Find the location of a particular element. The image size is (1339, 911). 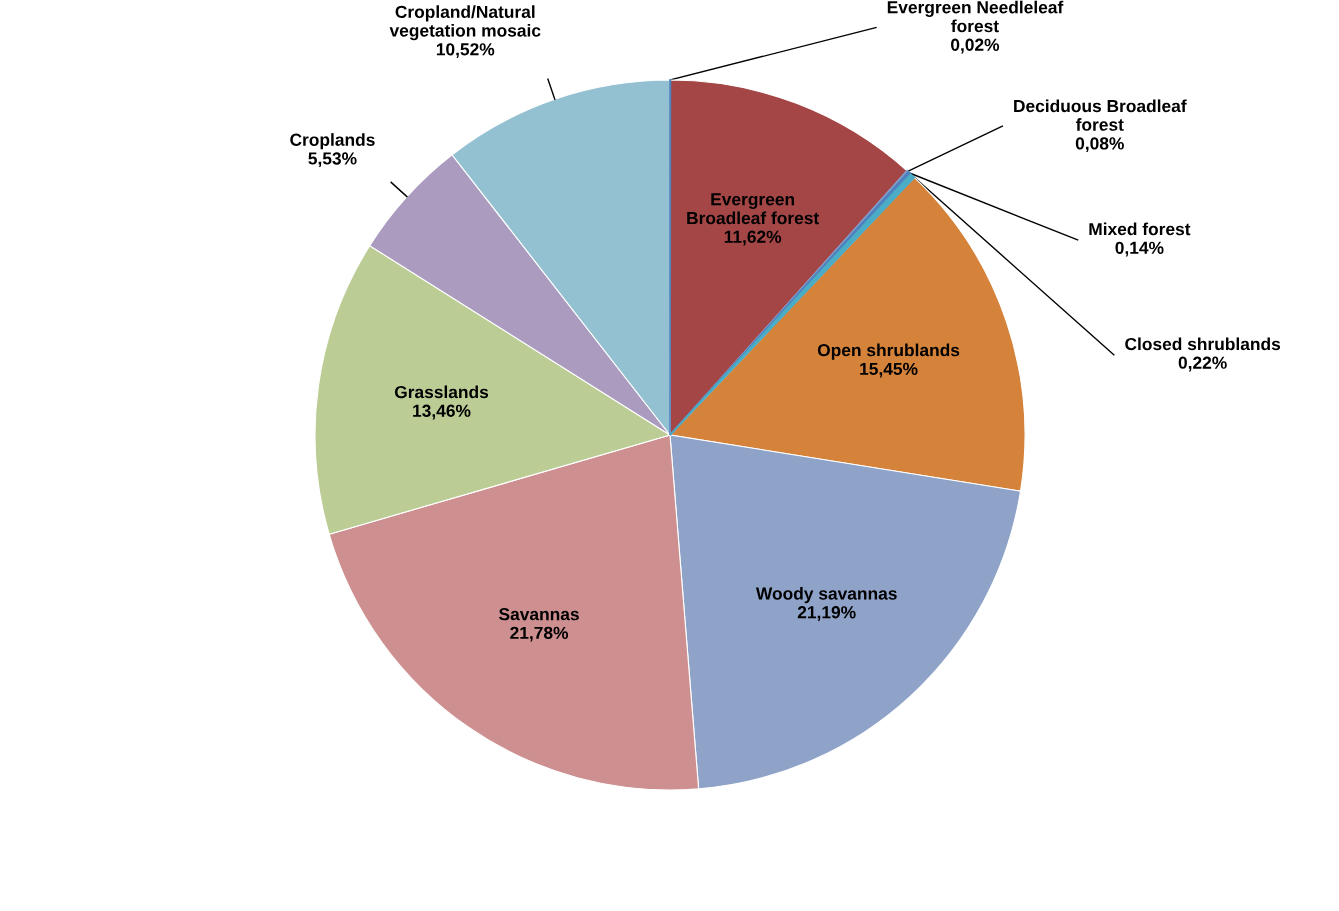

data-label: 0,22% is located at coordinates (1202, 364).